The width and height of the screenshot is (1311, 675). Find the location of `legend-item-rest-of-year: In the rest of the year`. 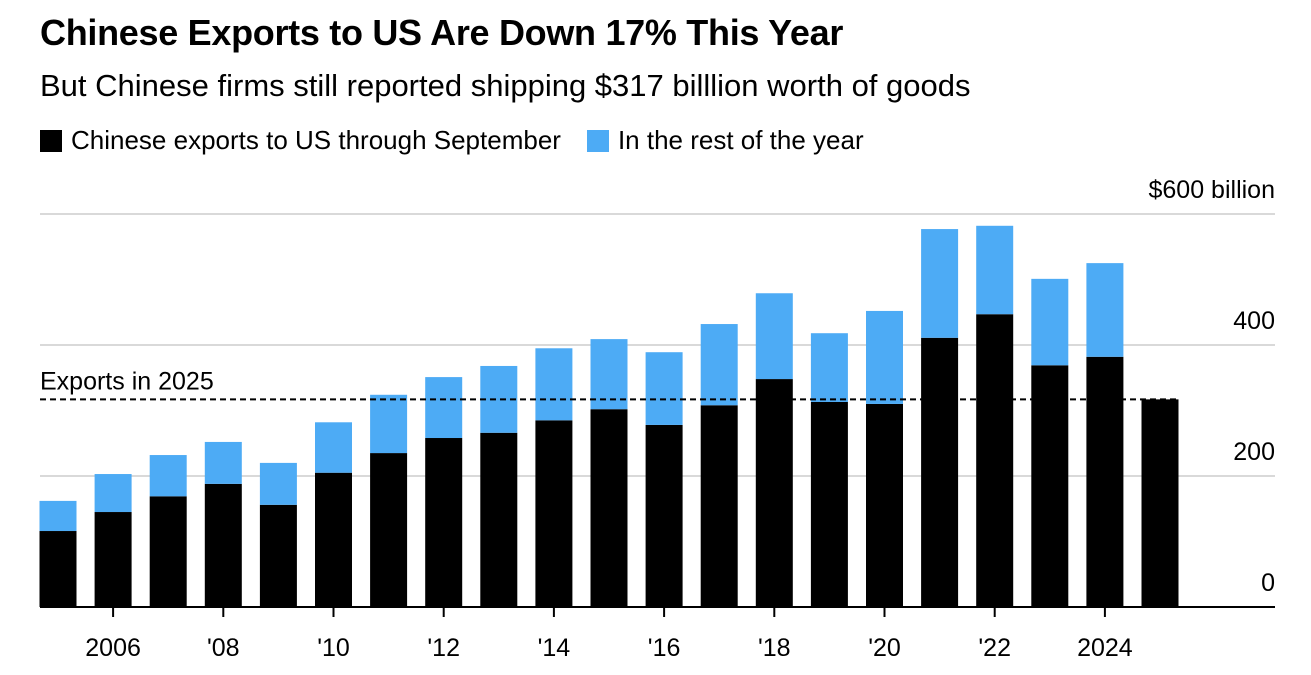

legend-item-rest-of-year: In the rest of the year is located at coordinates (725, 140).